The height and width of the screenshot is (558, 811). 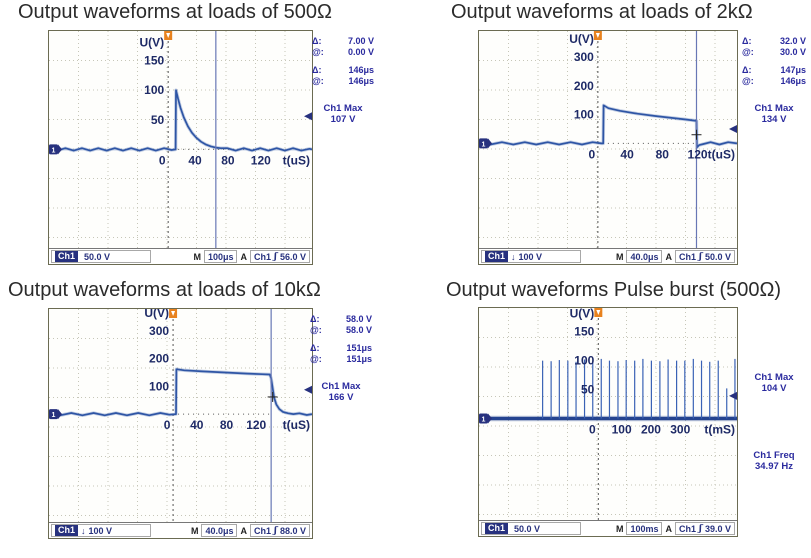 I want to click on readout-delta-t: Δ: 146μs, so click(x=343, y=70).